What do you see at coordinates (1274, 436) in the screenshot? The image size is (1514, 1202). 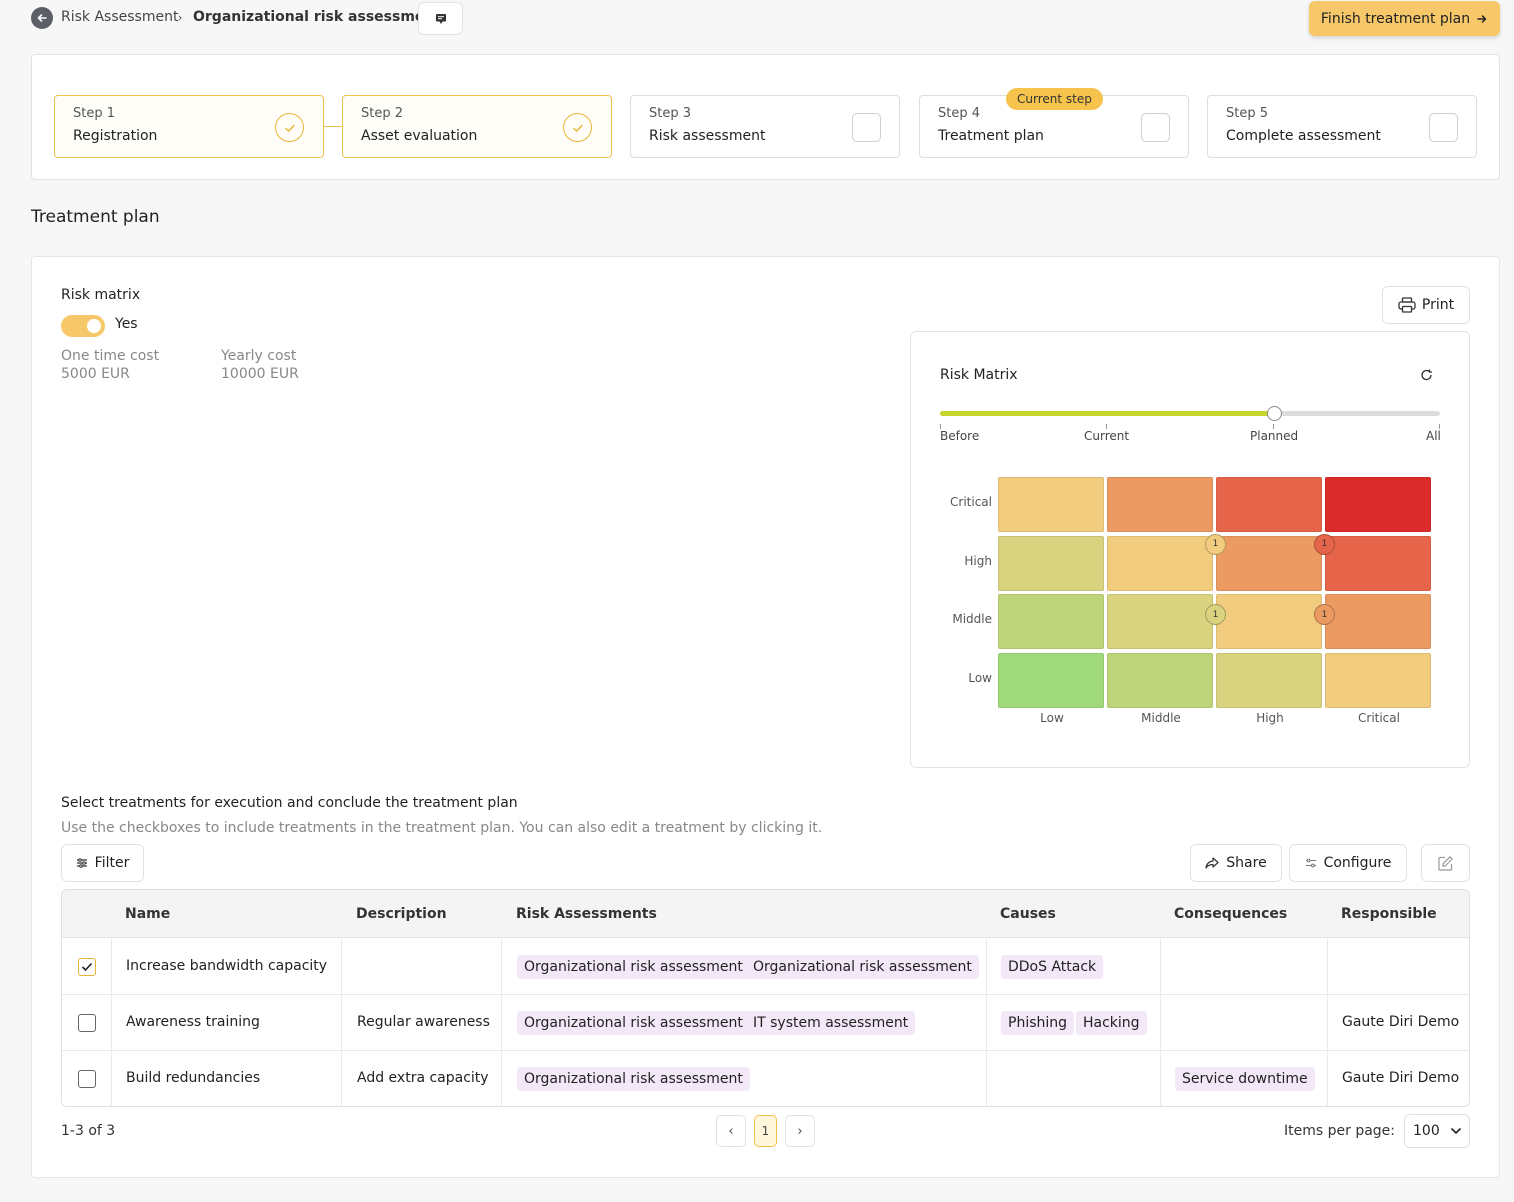 I see `slider-label-planned: Planned` at bounding box center [1274, 436].